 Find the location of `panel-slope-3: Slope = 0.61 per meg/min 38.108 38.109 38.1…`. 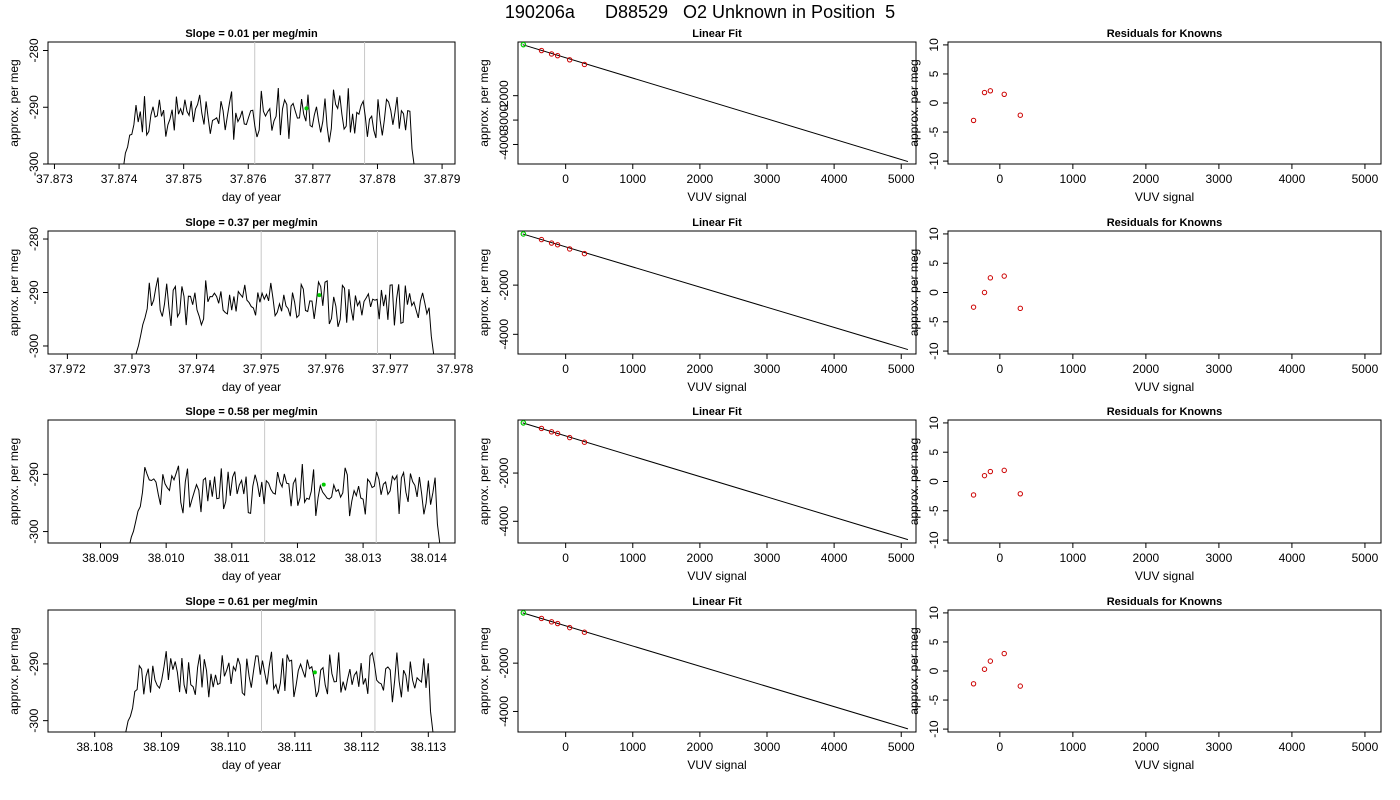

panel-slope-3: Slope = 0.61 per meg/min 38.108 38.109 38.1… is located at coordinates (231, 684).